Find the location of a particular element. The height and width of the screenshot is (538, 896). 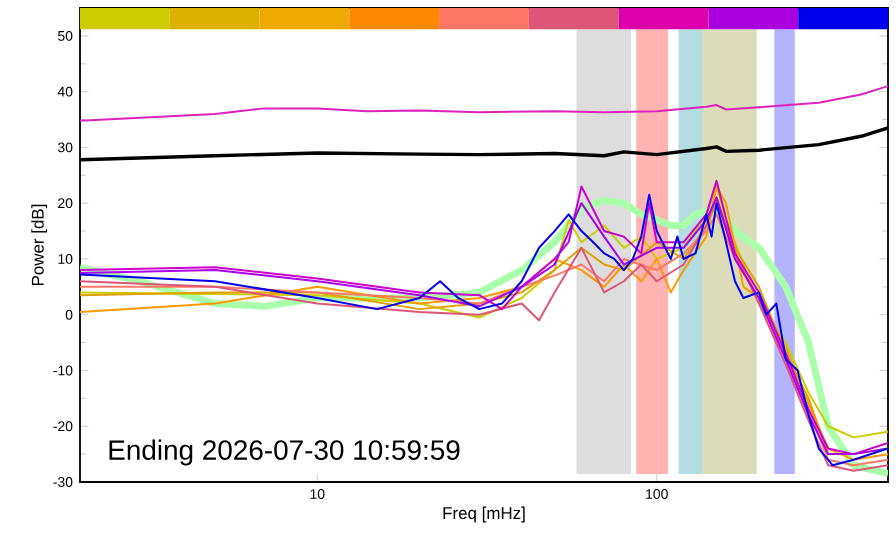

annotation: Ending 2026-07-30 10:59:59 is located at coordinates (284, 452).